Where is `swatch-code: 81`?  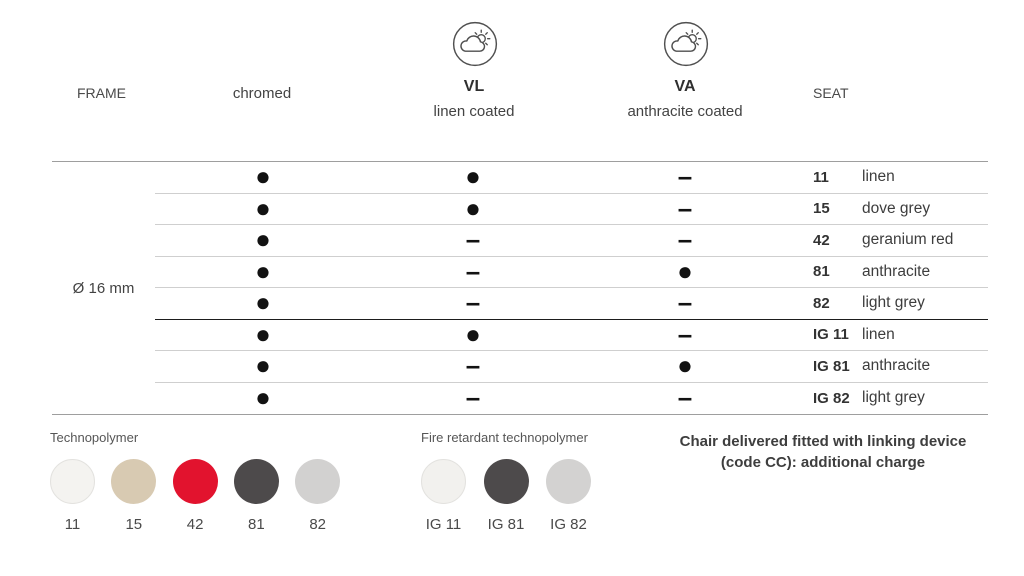 swatch-code: 81 is located at coordinates (256, 524).